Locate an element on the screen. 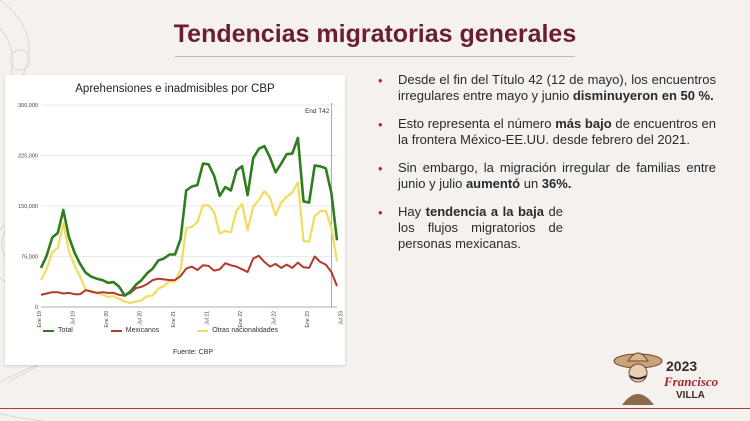 The height and width of the screenshot is (421, 750). bullet-bold: 36%. is located at coordinates (556, 183).